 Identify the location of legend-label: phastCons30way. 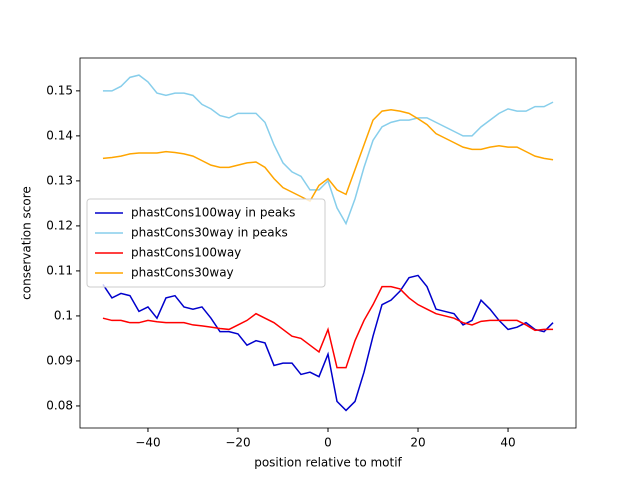
(182, 273).